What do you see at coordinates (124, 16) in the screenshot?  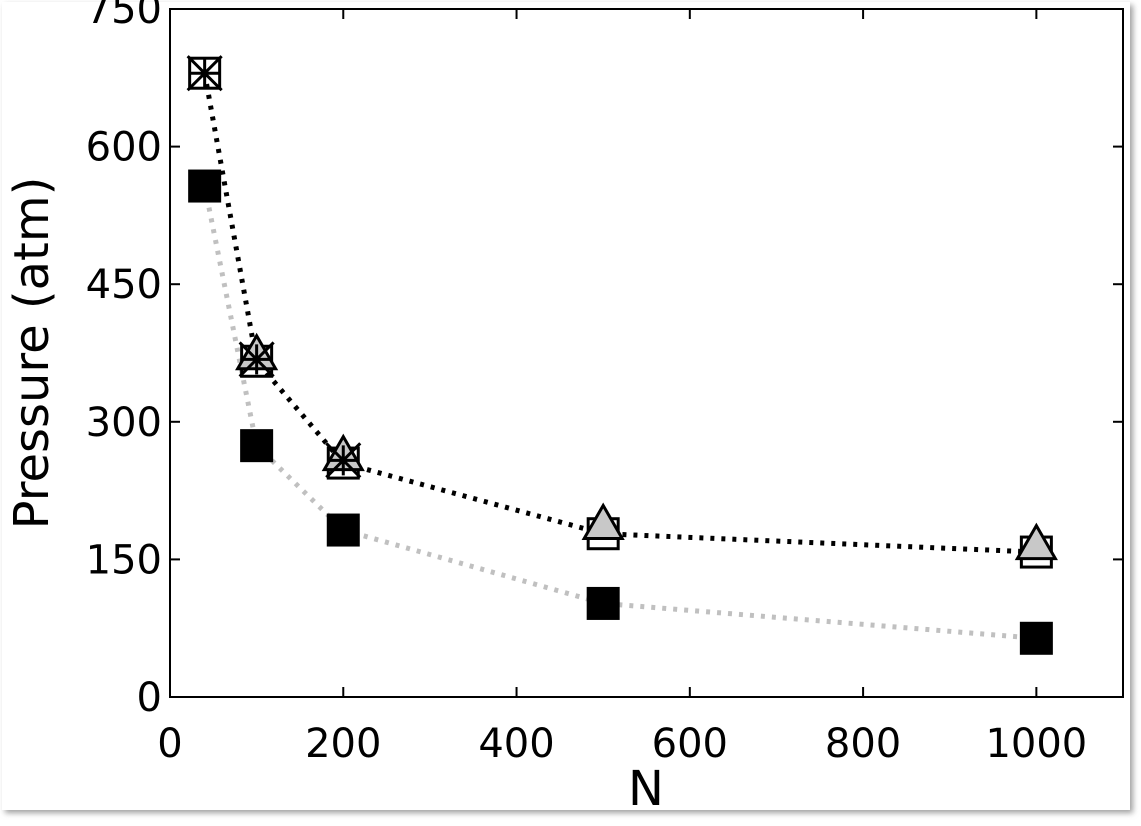 I see `y-tick-label: 750` at bounding box center [124, 16].